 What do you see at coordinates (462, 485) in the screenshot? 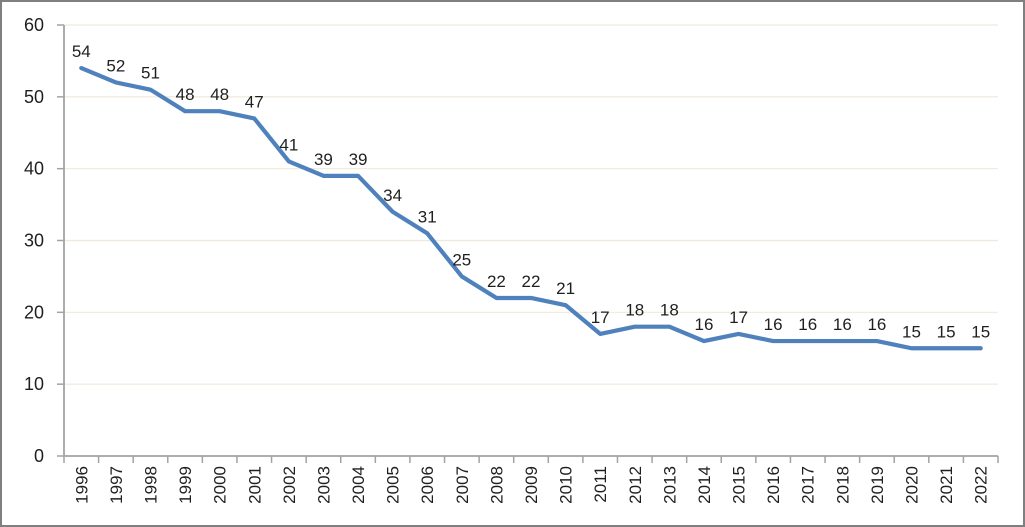
I see `x-tick-label: 2007` at bounding box center [462, 485].